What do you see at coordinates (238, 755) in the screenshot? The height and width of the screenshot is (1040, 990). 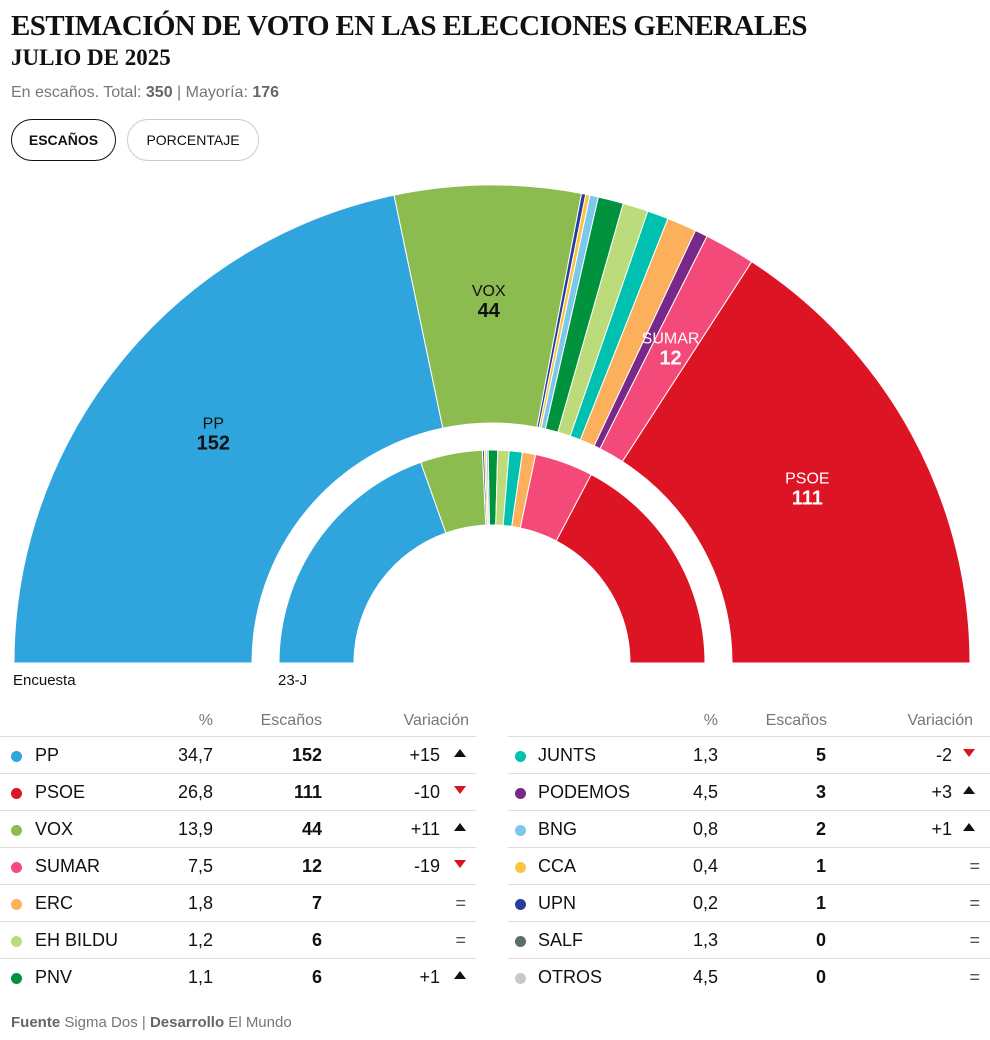 I see `party-row-pp: PP 34,7 152 +15` at bounding box center [238, 755].